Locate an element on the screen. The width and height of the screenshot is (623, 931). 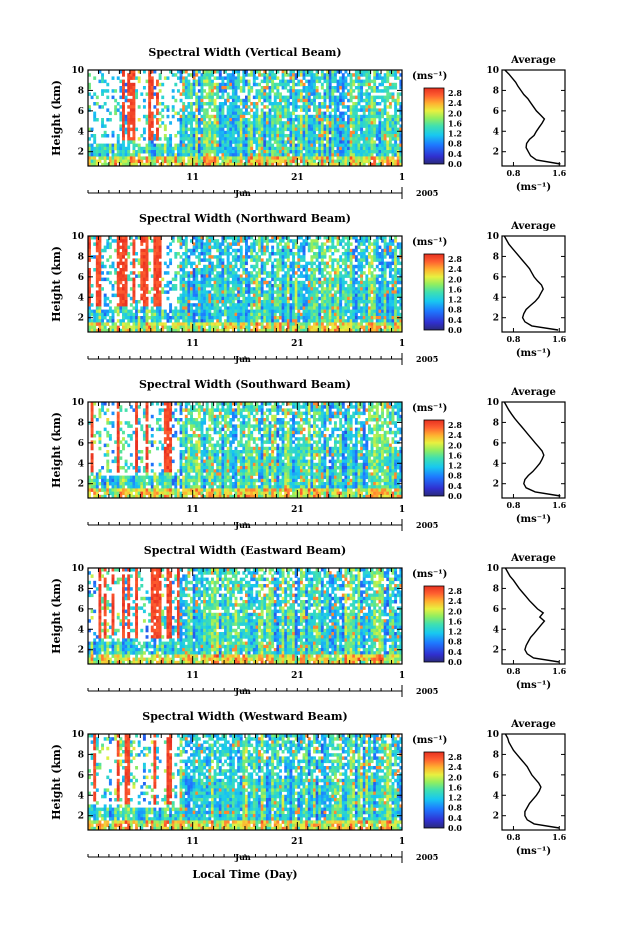
avg-frame is located at coordinates (533, 118).